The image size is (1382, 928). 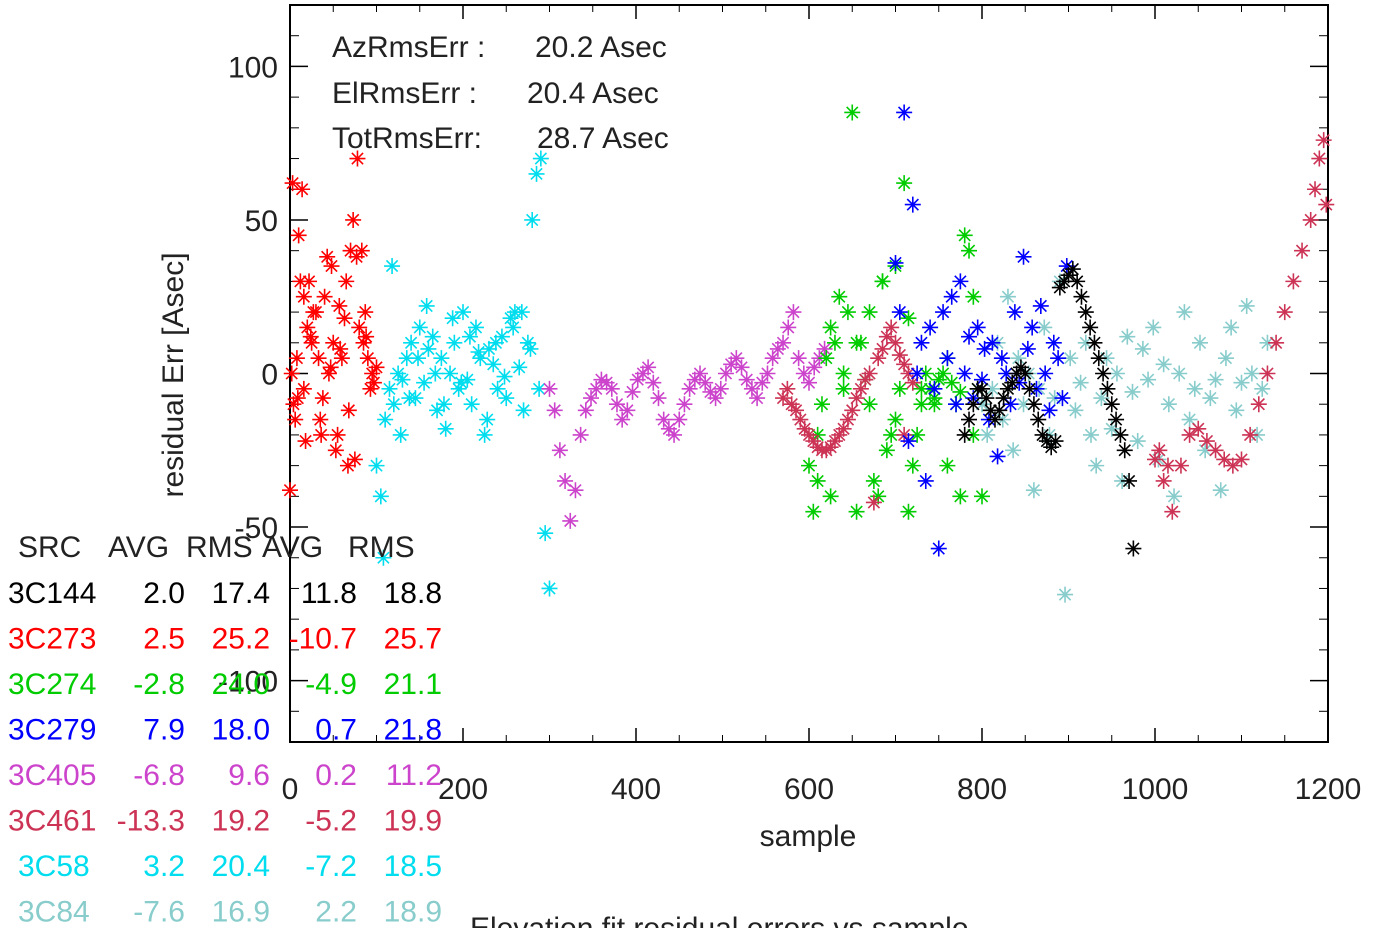 What do you see at coordinates (225, 593) in the screenshot?
I see `table-row: 3C144 2.0 17.4 11.8 18.8` at bounding box center [225, 593].